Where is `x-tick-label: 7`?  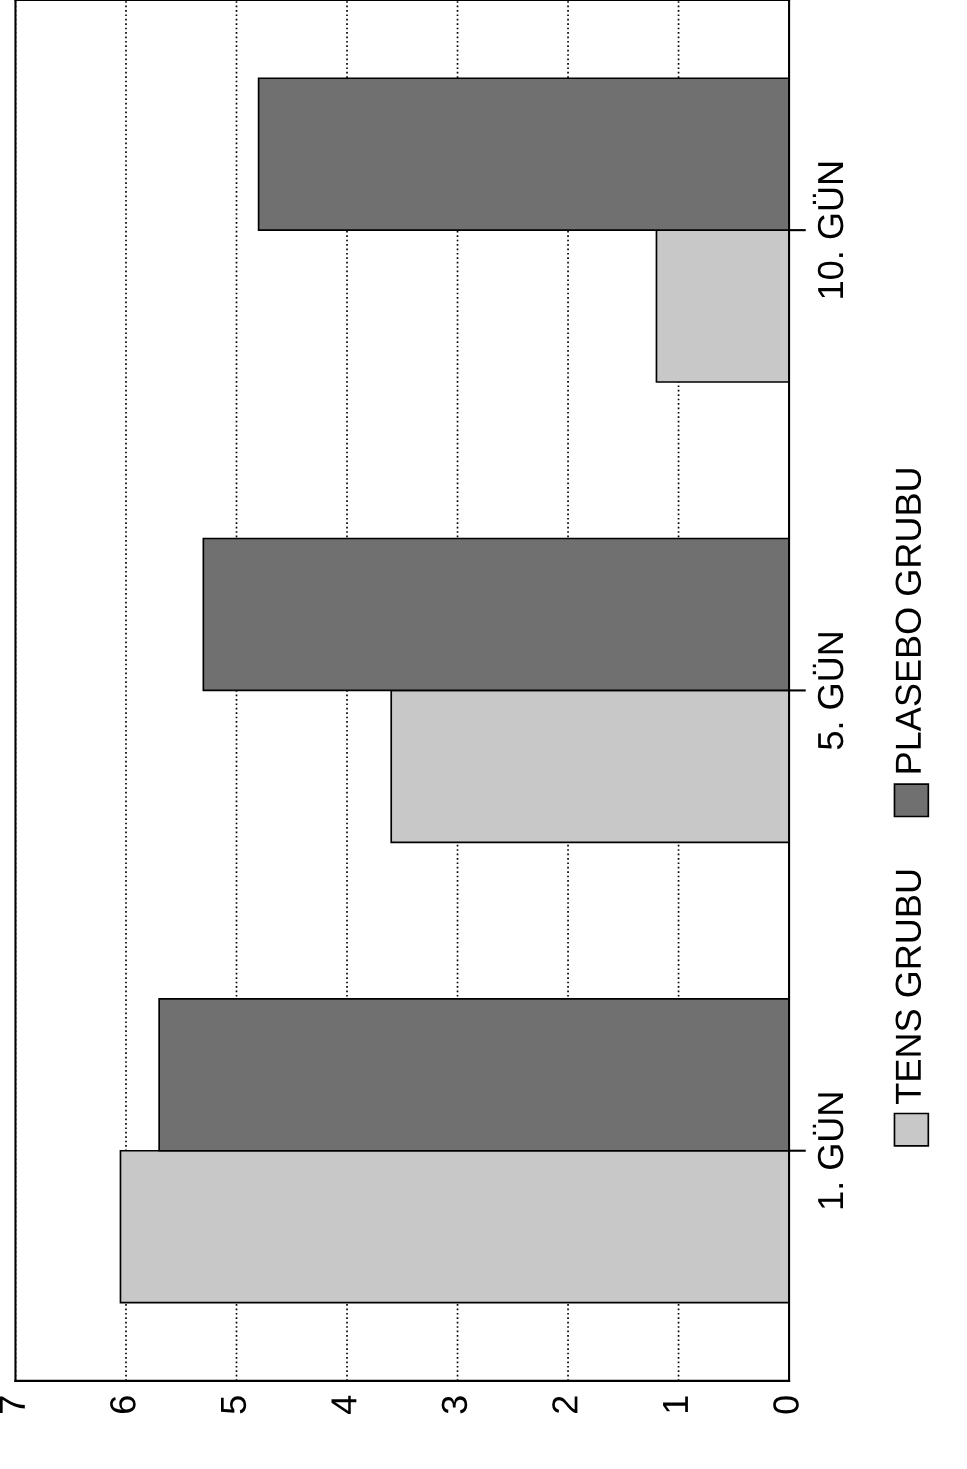
x-tick-label: 7 is located at coordinates (12, 1404).